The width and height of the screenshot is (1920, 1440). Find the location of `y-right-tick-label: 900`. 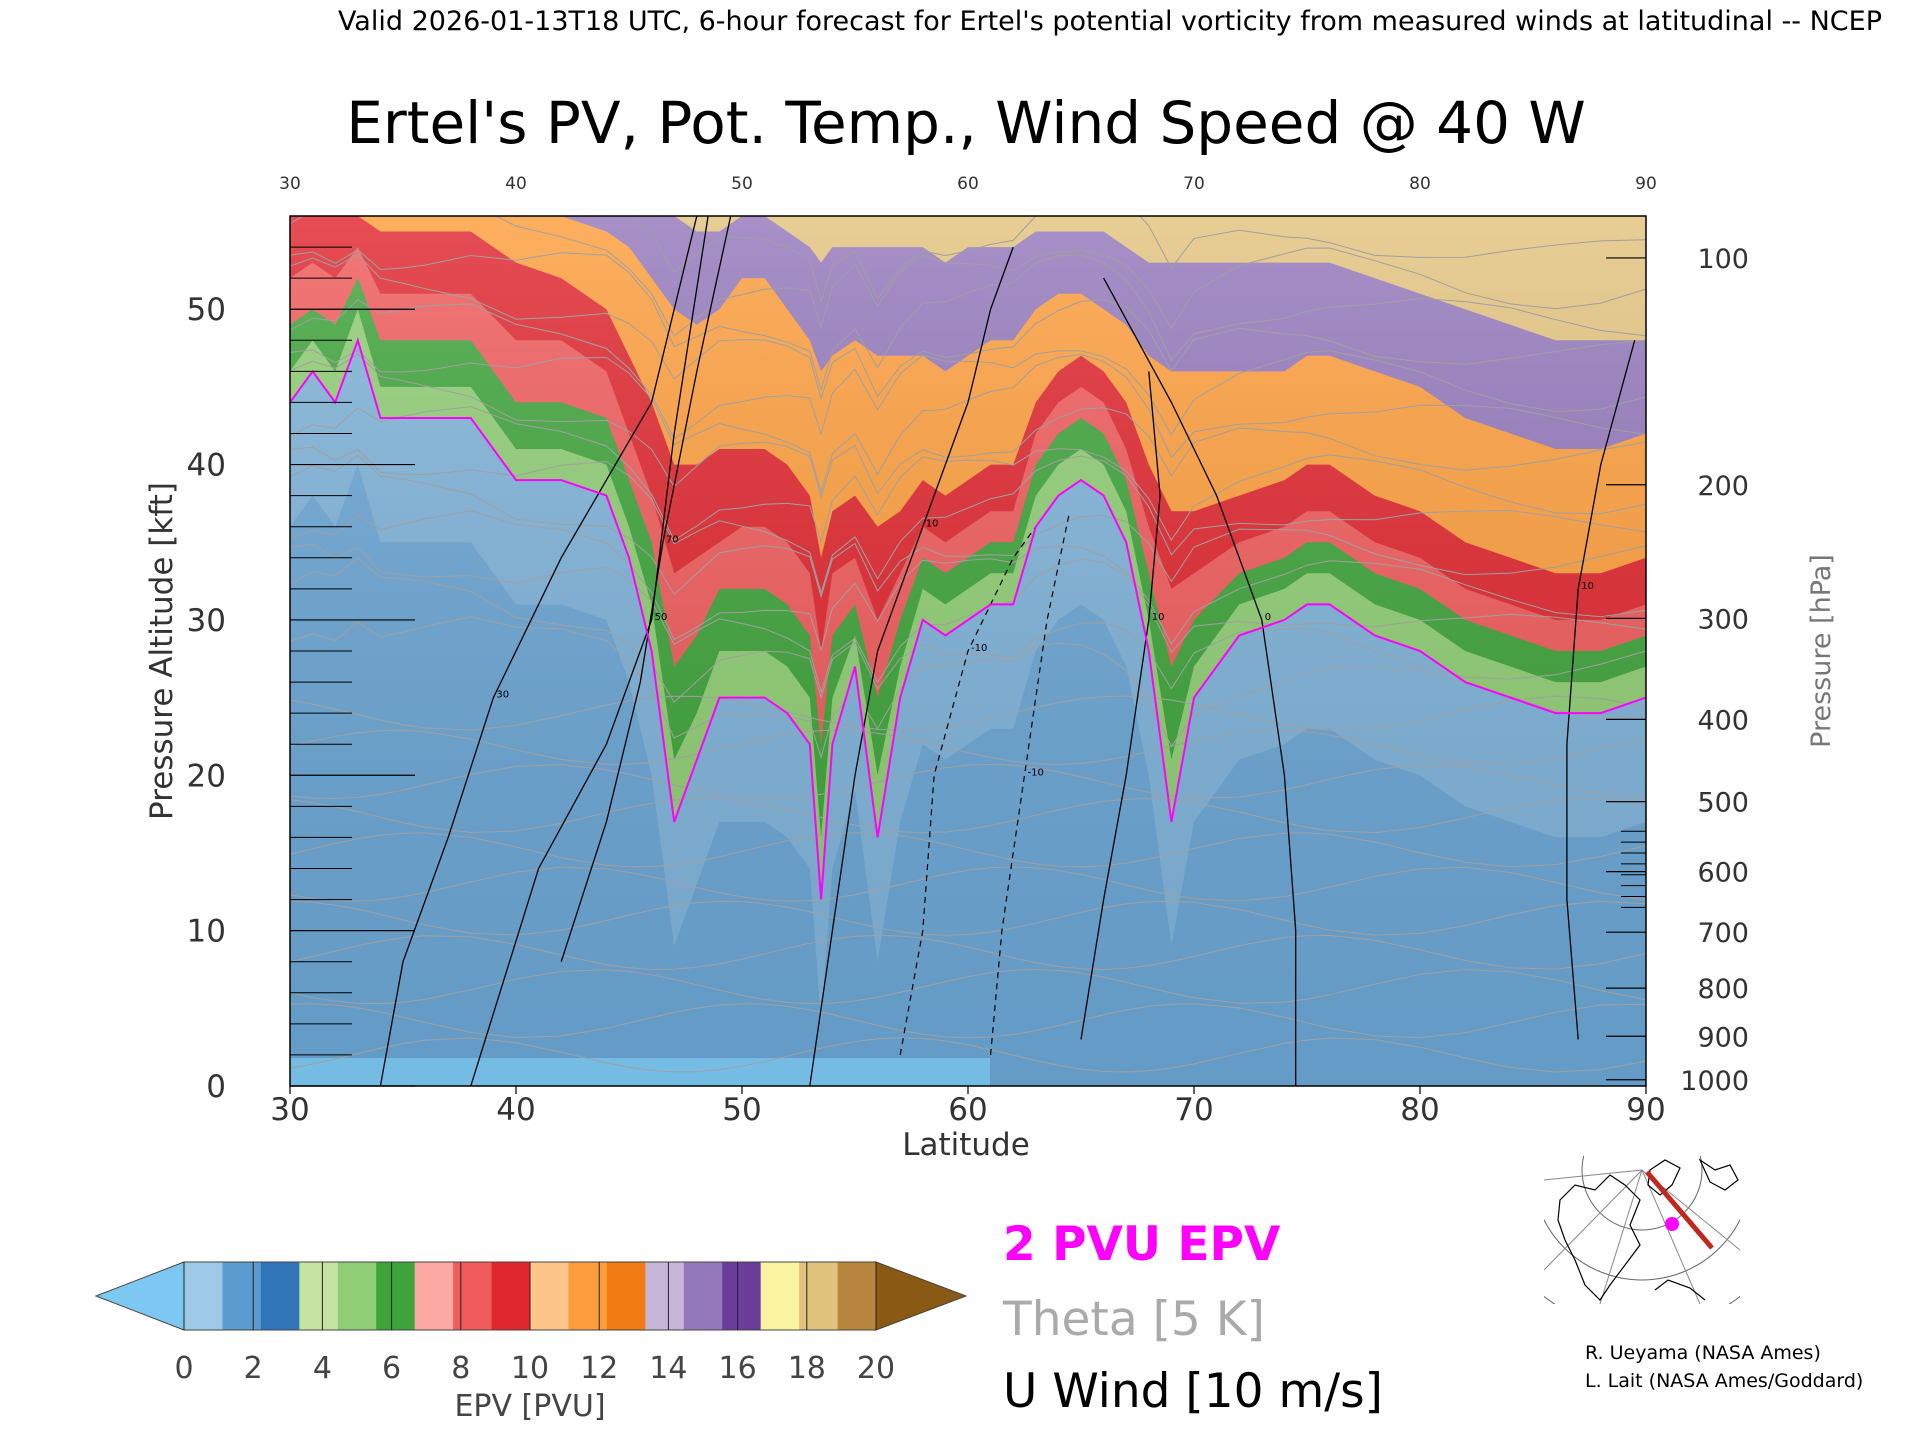

y-right-tick-label: 900 is located at coordinates (1723, 1037).